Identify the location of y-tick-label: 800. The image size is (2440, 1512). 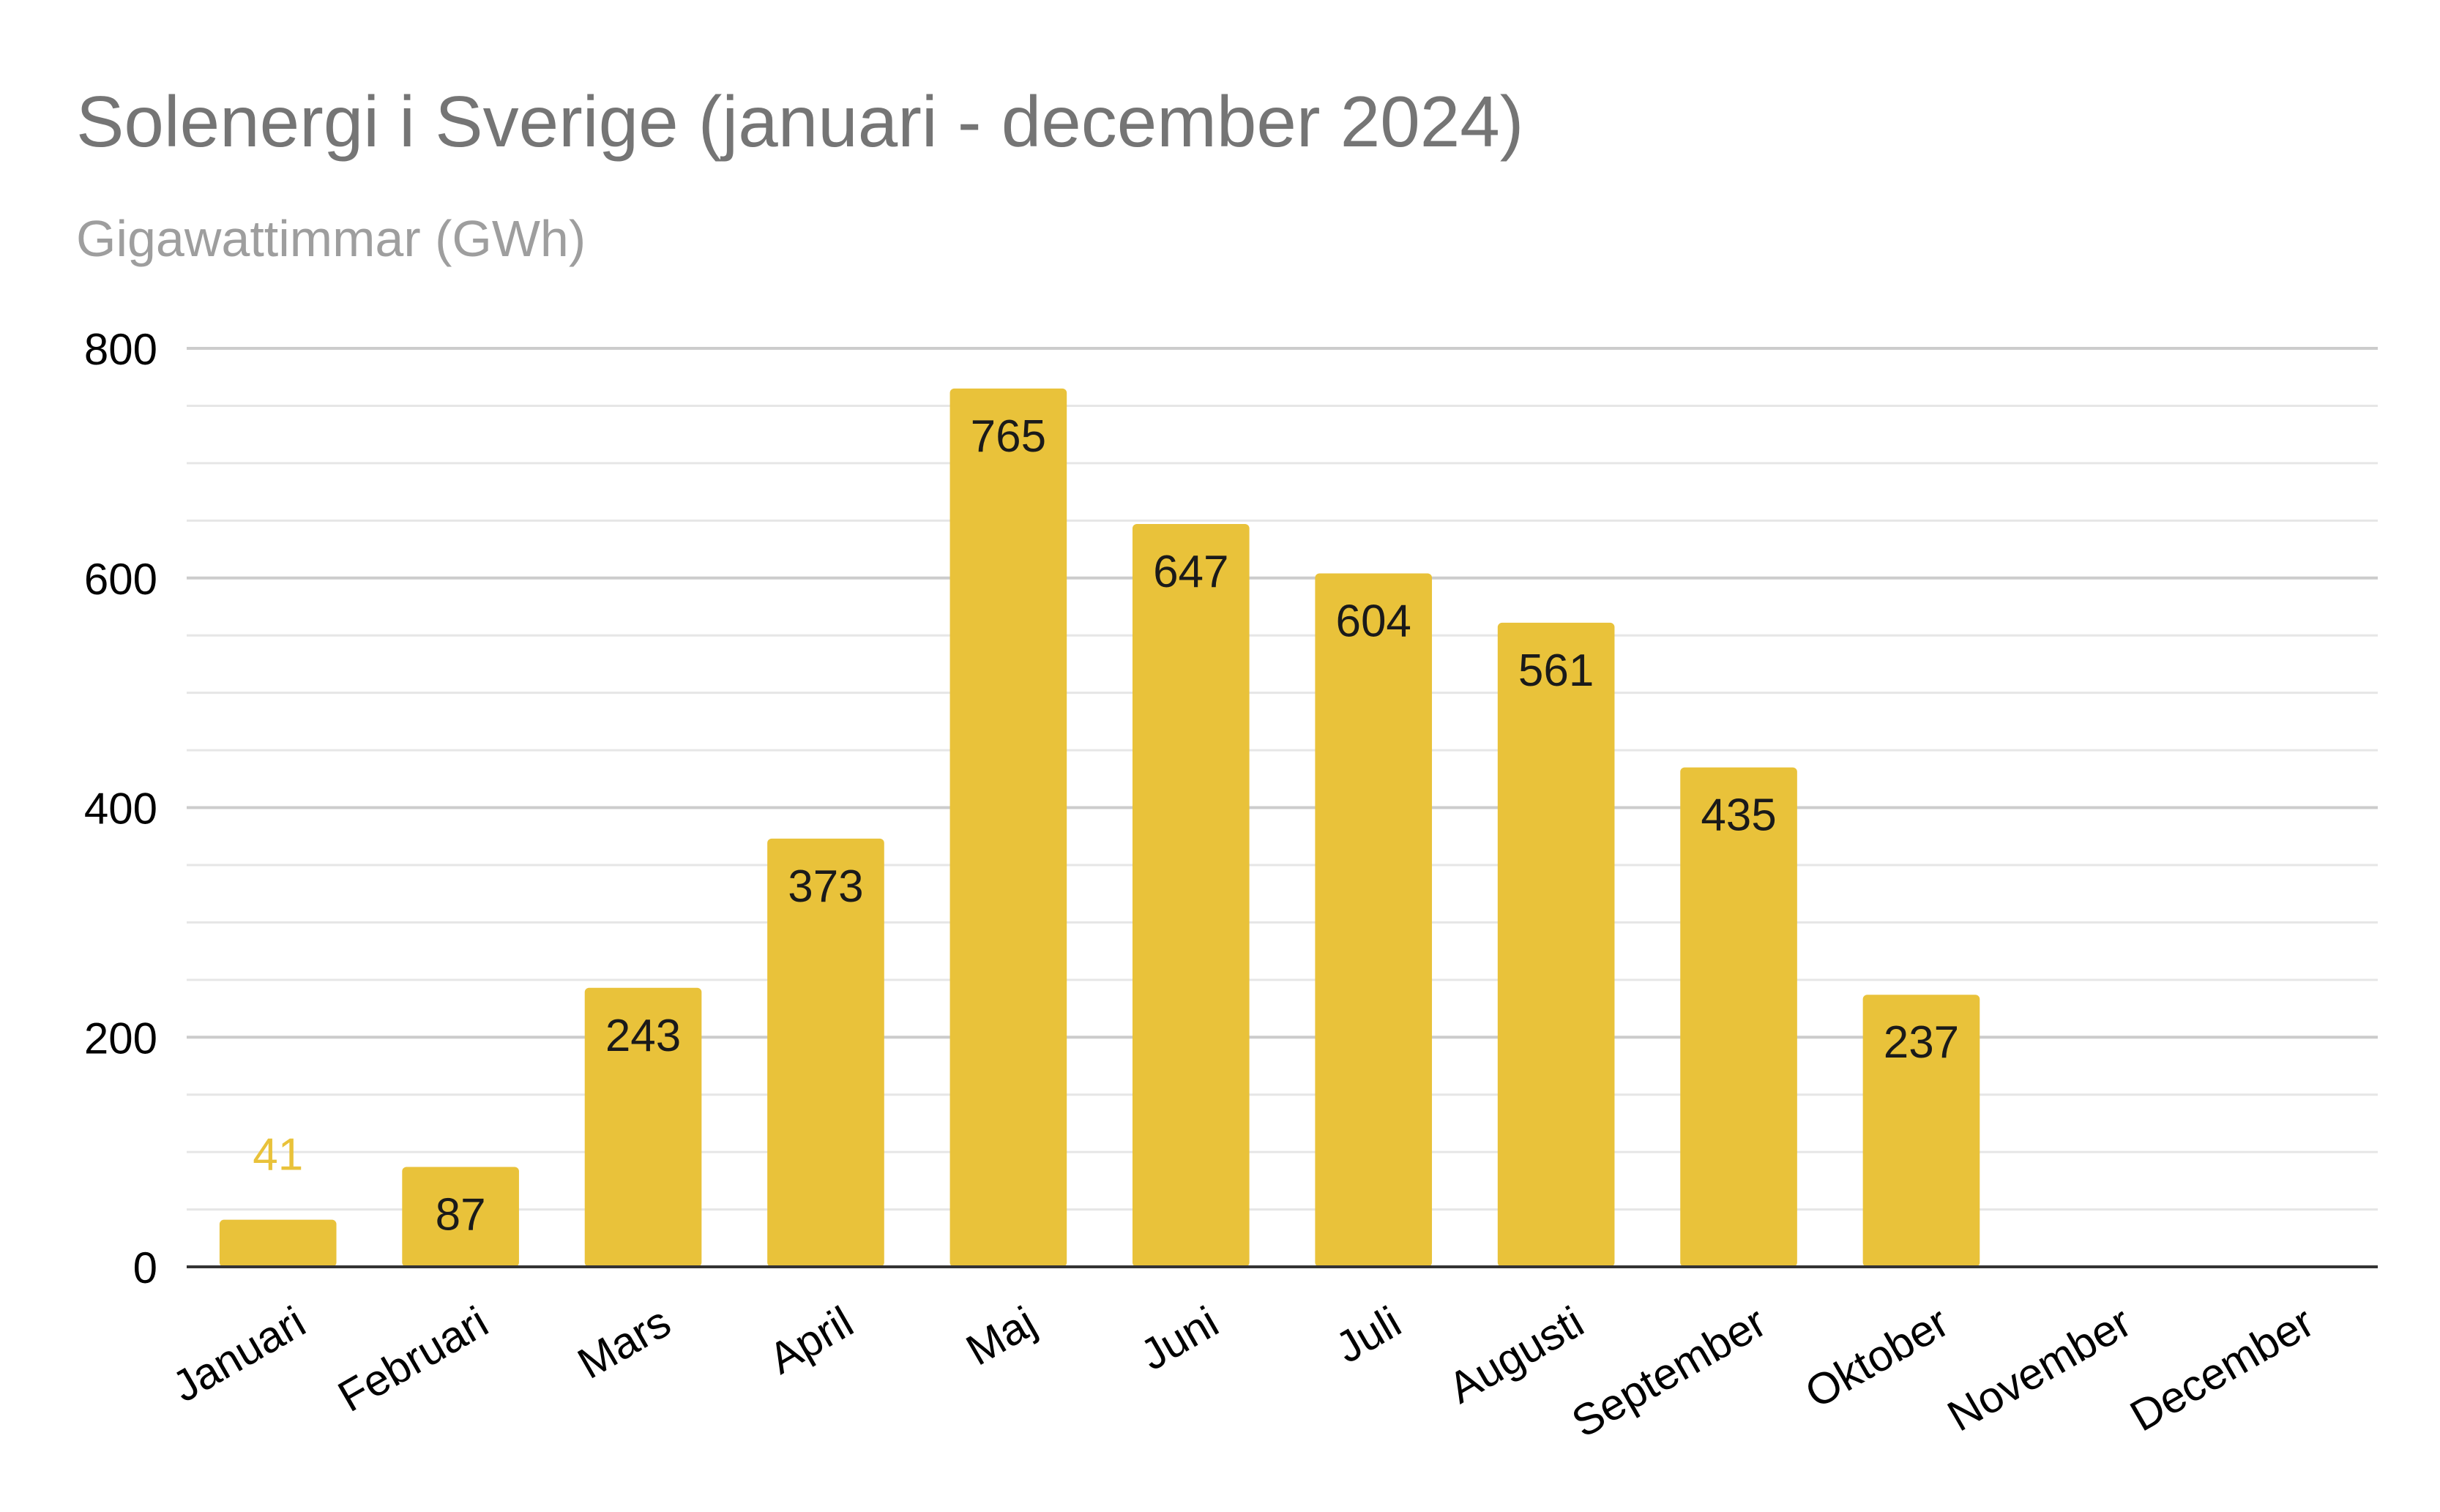
(120, 349).